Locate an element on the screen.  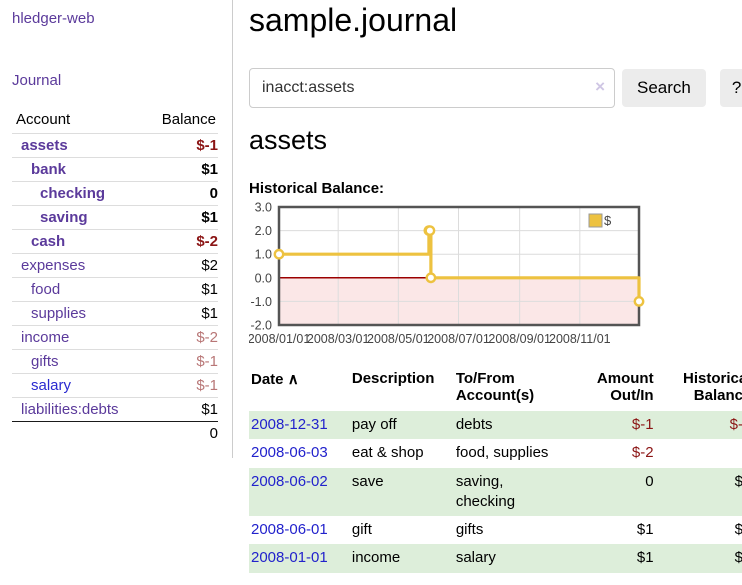
transaction-balance: $-1 is located at coordinates (735, 424).